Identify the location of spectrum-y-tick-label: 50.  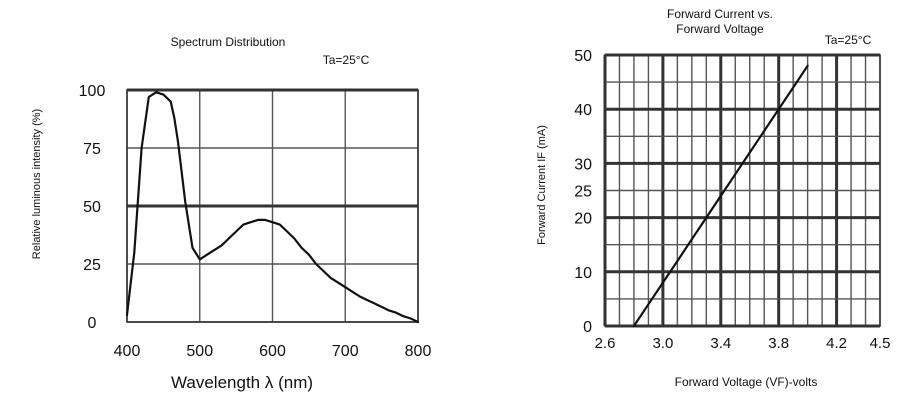
(92, 207).